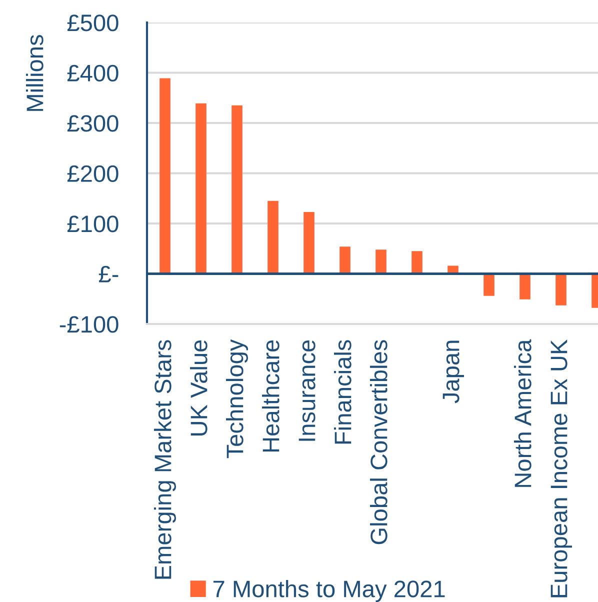 Image resolution: width=598 pixels, height=602 pixels. I want to click on x-tick-label: Emerging Market Stars, so click(165, 459).